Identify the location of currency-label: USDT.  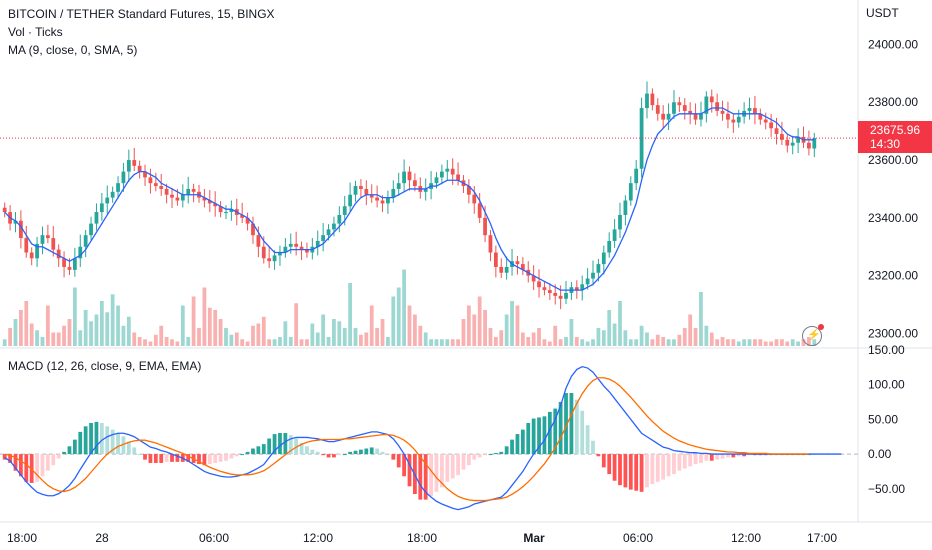
(882, 13).